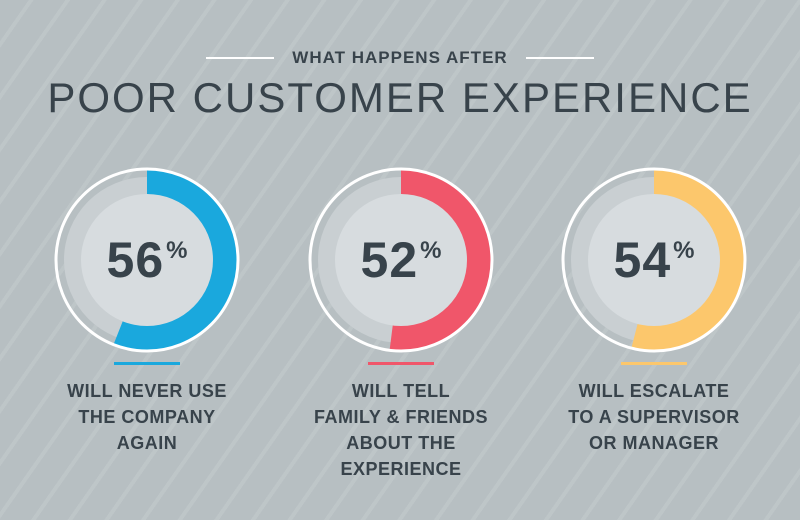 This screenshot has height=520, width=800. I want to click on percentage-number: 54, so click(642, 260).